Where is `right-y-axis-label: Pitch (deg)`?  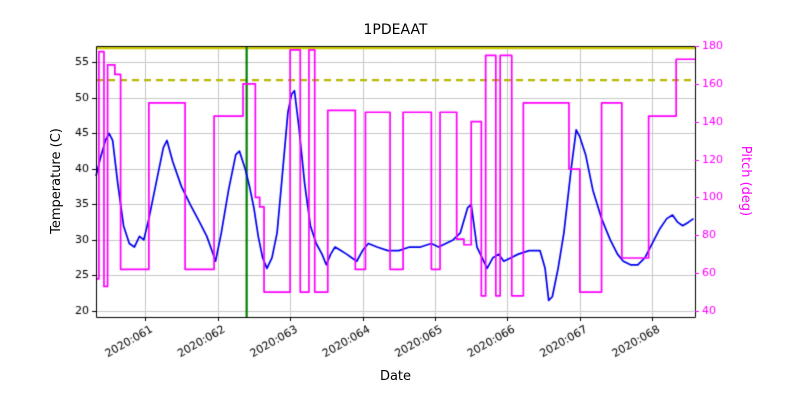 right-y-axis-label: Pitch (deg) is located at coordinates (745, 181).